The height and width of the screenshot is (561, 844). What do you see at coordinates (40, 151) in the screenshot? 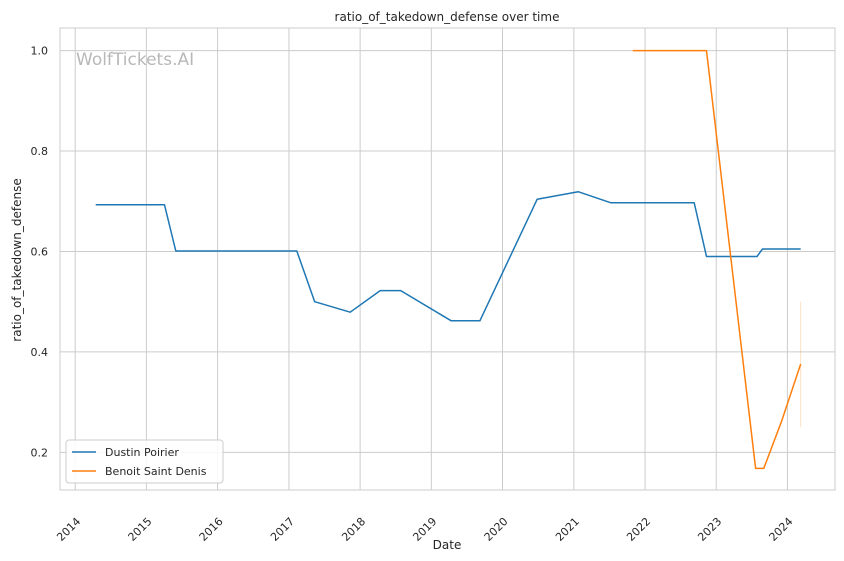
I see `y-tick-label: 0.8` at bounding box center [40, 151].